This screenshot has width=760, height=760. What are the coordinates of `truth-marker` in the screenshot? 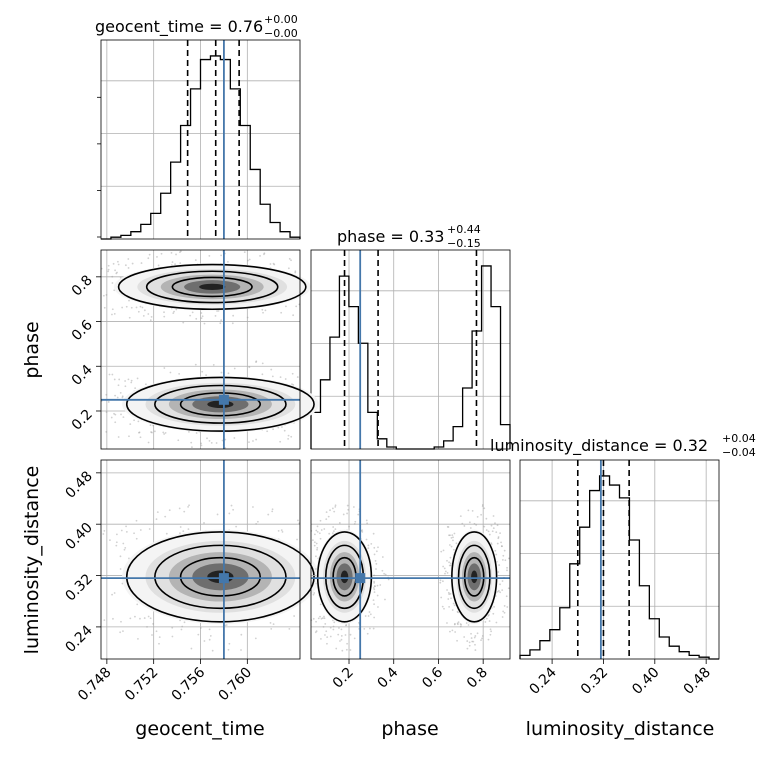 It's located at (360, 578).